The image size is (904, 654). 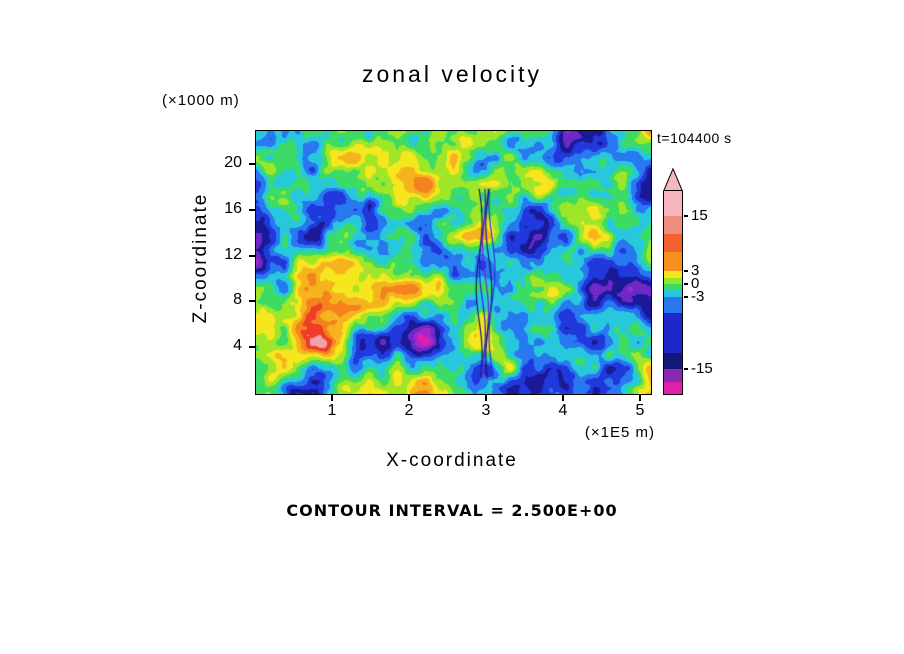 What do you see at coordinates (698, 296) in the screenshot?
I see `colorbar-label: -3` at bounding box center [698, 296].